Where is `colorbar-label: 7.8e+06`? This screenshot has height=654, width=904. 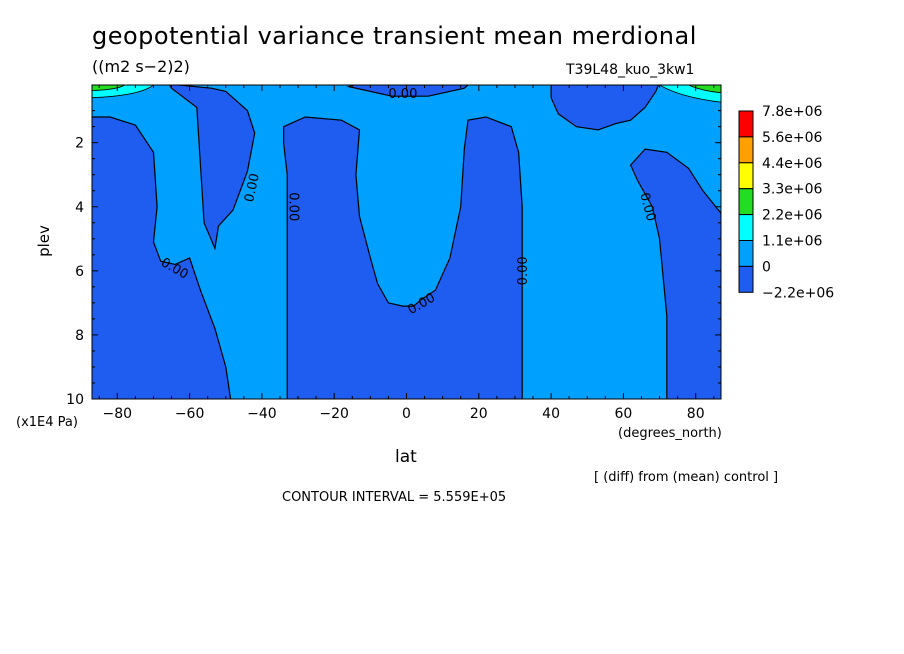
colorbar-label: 7.8e+06 is located at coordinates (792, 112).